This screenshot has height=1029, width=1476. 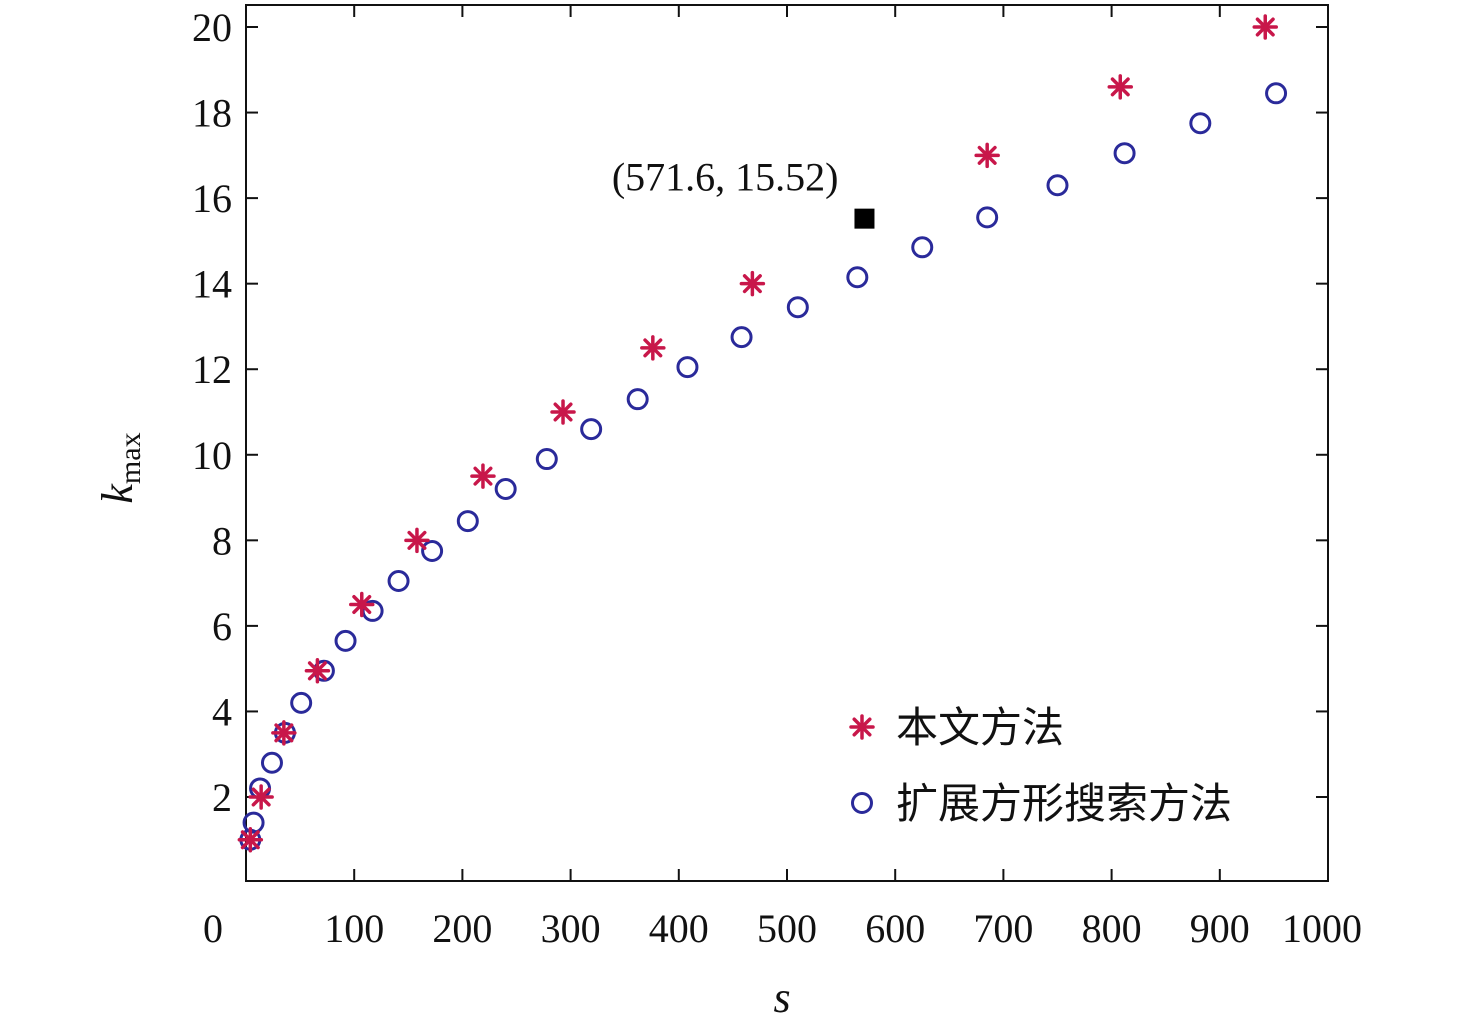 What do you see at coordinates (212, 27) in the screenshot?
I see `y-tick-label: 20` at bounding box center [212, 27].